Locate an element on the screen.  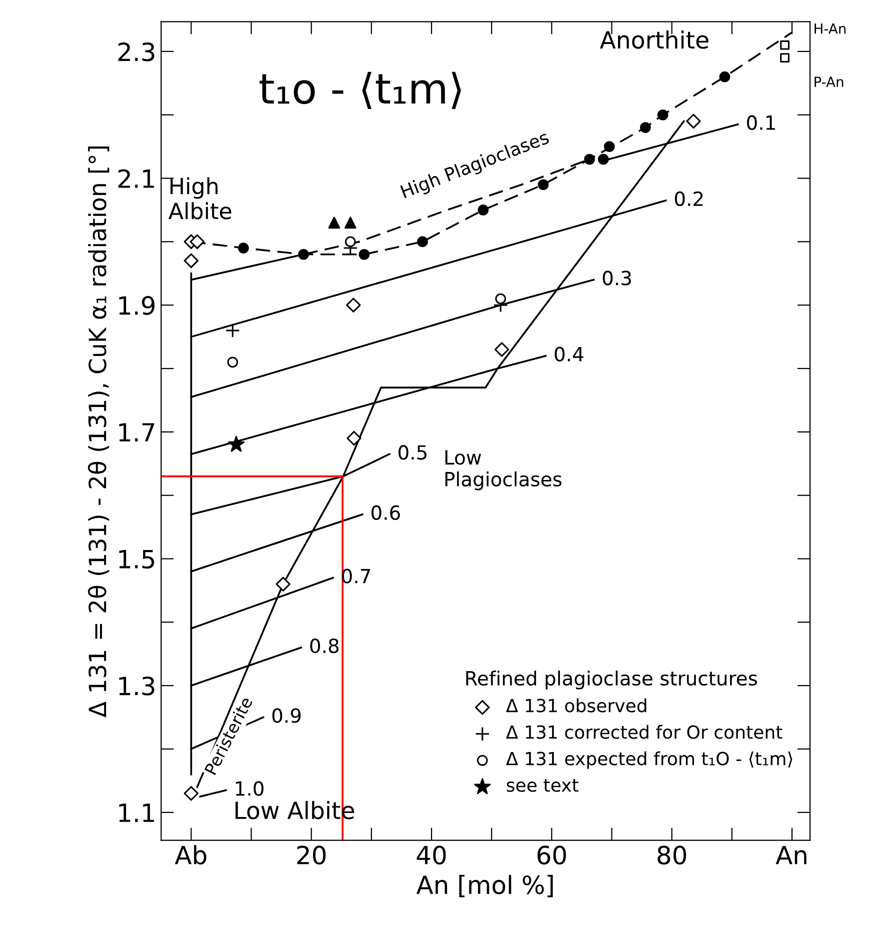
annotation: 0.2 is located at coordinates (688, 198).